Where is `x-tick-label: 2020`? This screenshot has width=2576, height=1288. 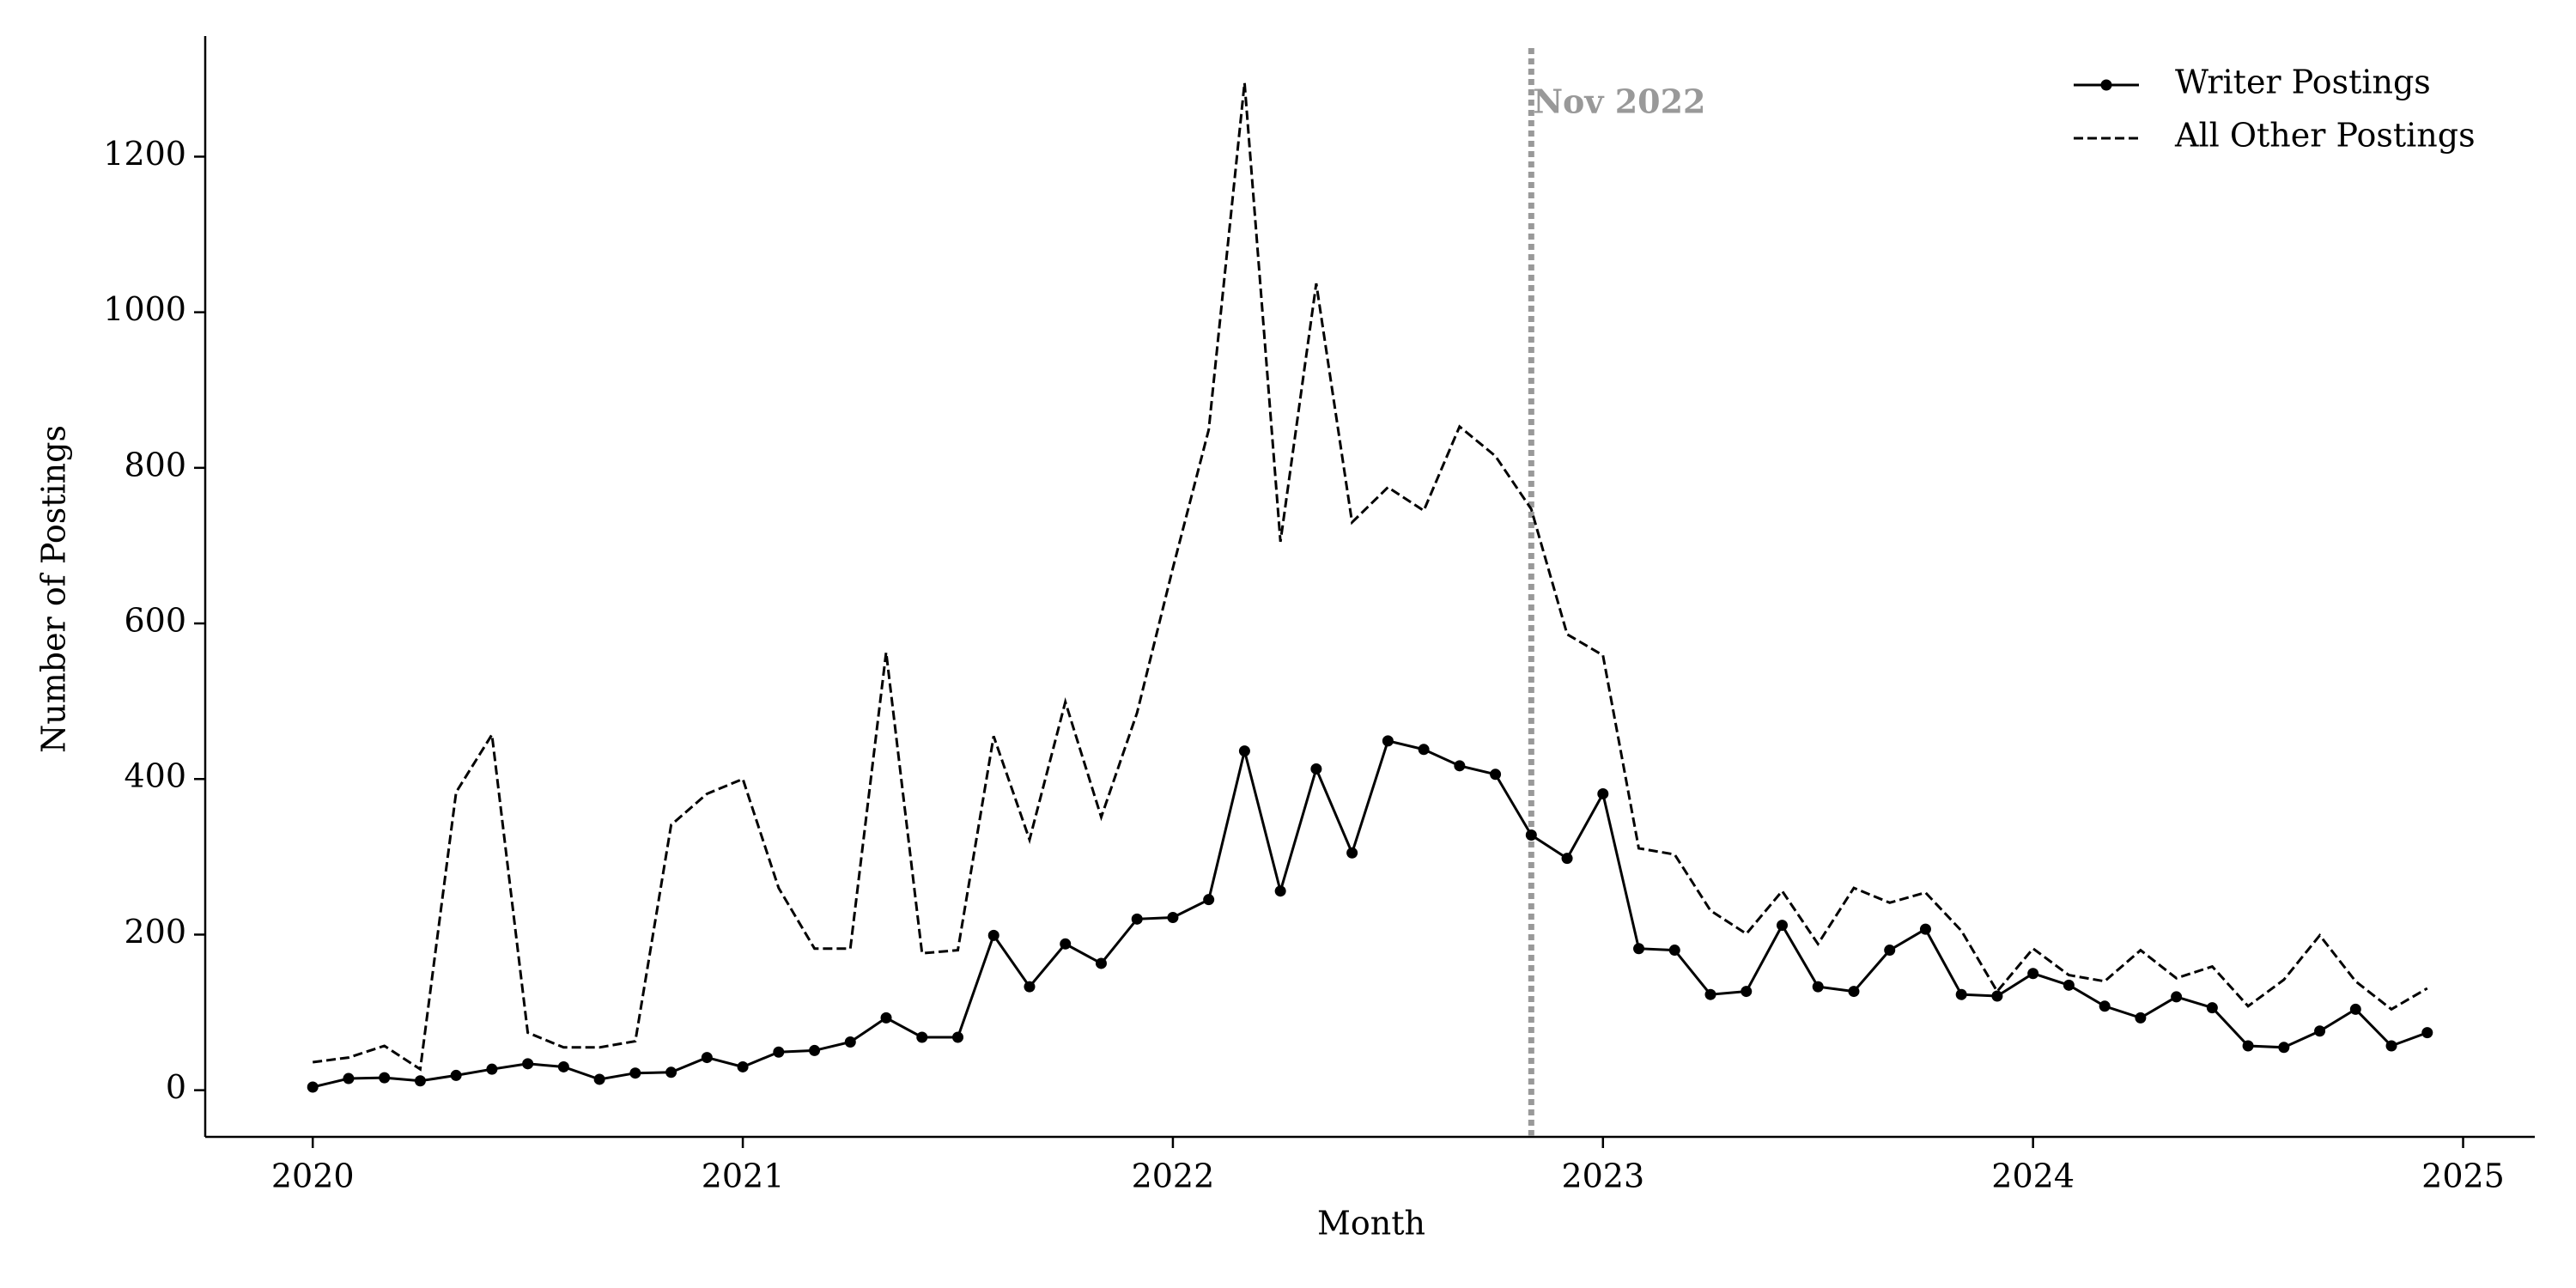 x-tick-label: 2020 is located at coordinates (313, 1176).